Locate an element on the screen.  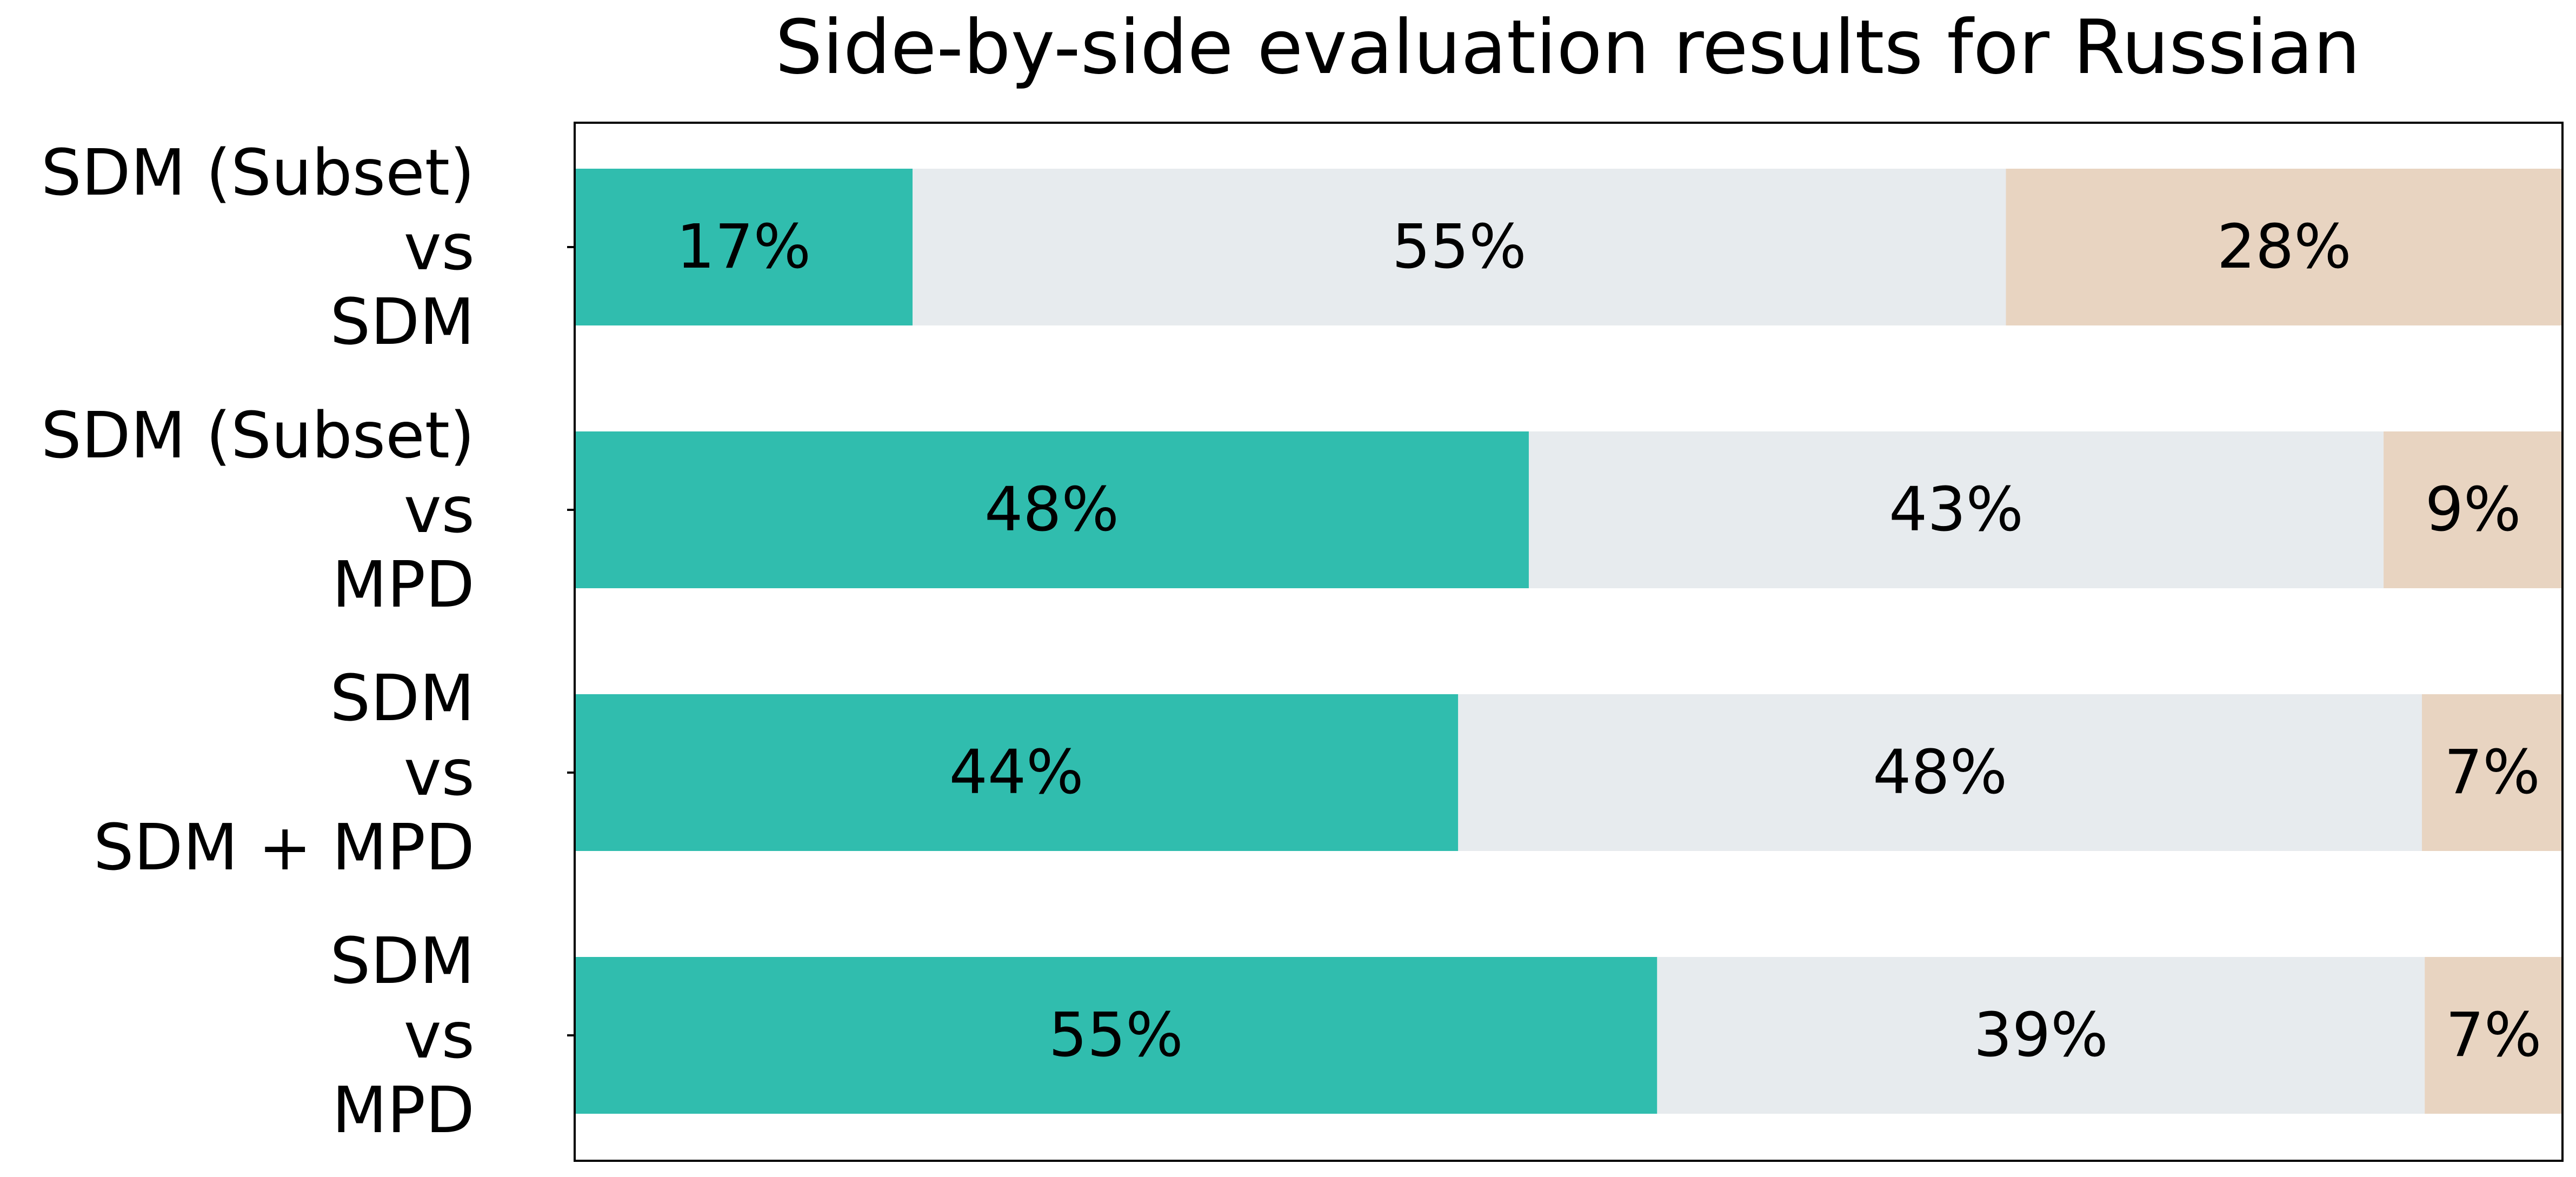
bar-segment-row1-series3 is located at coordinates (2284, 247).